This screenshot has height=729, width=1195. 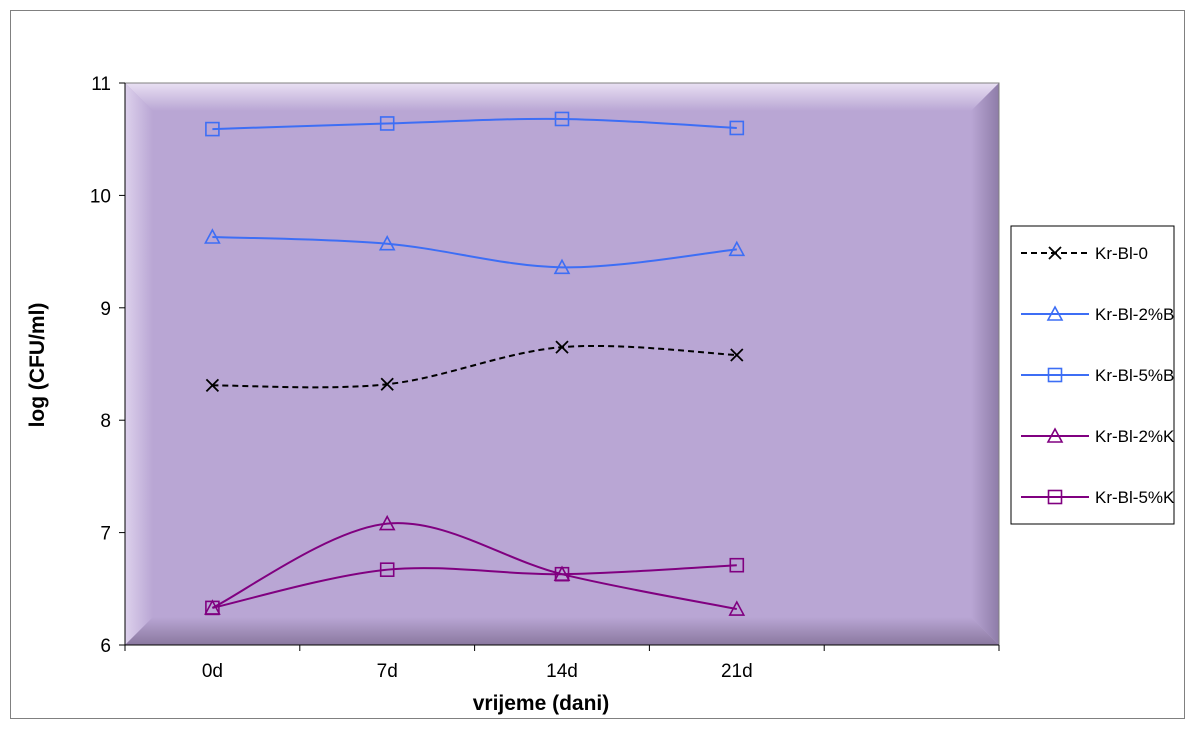 I want to click on x-tick-label: 7d, so click(x=387, y=671).